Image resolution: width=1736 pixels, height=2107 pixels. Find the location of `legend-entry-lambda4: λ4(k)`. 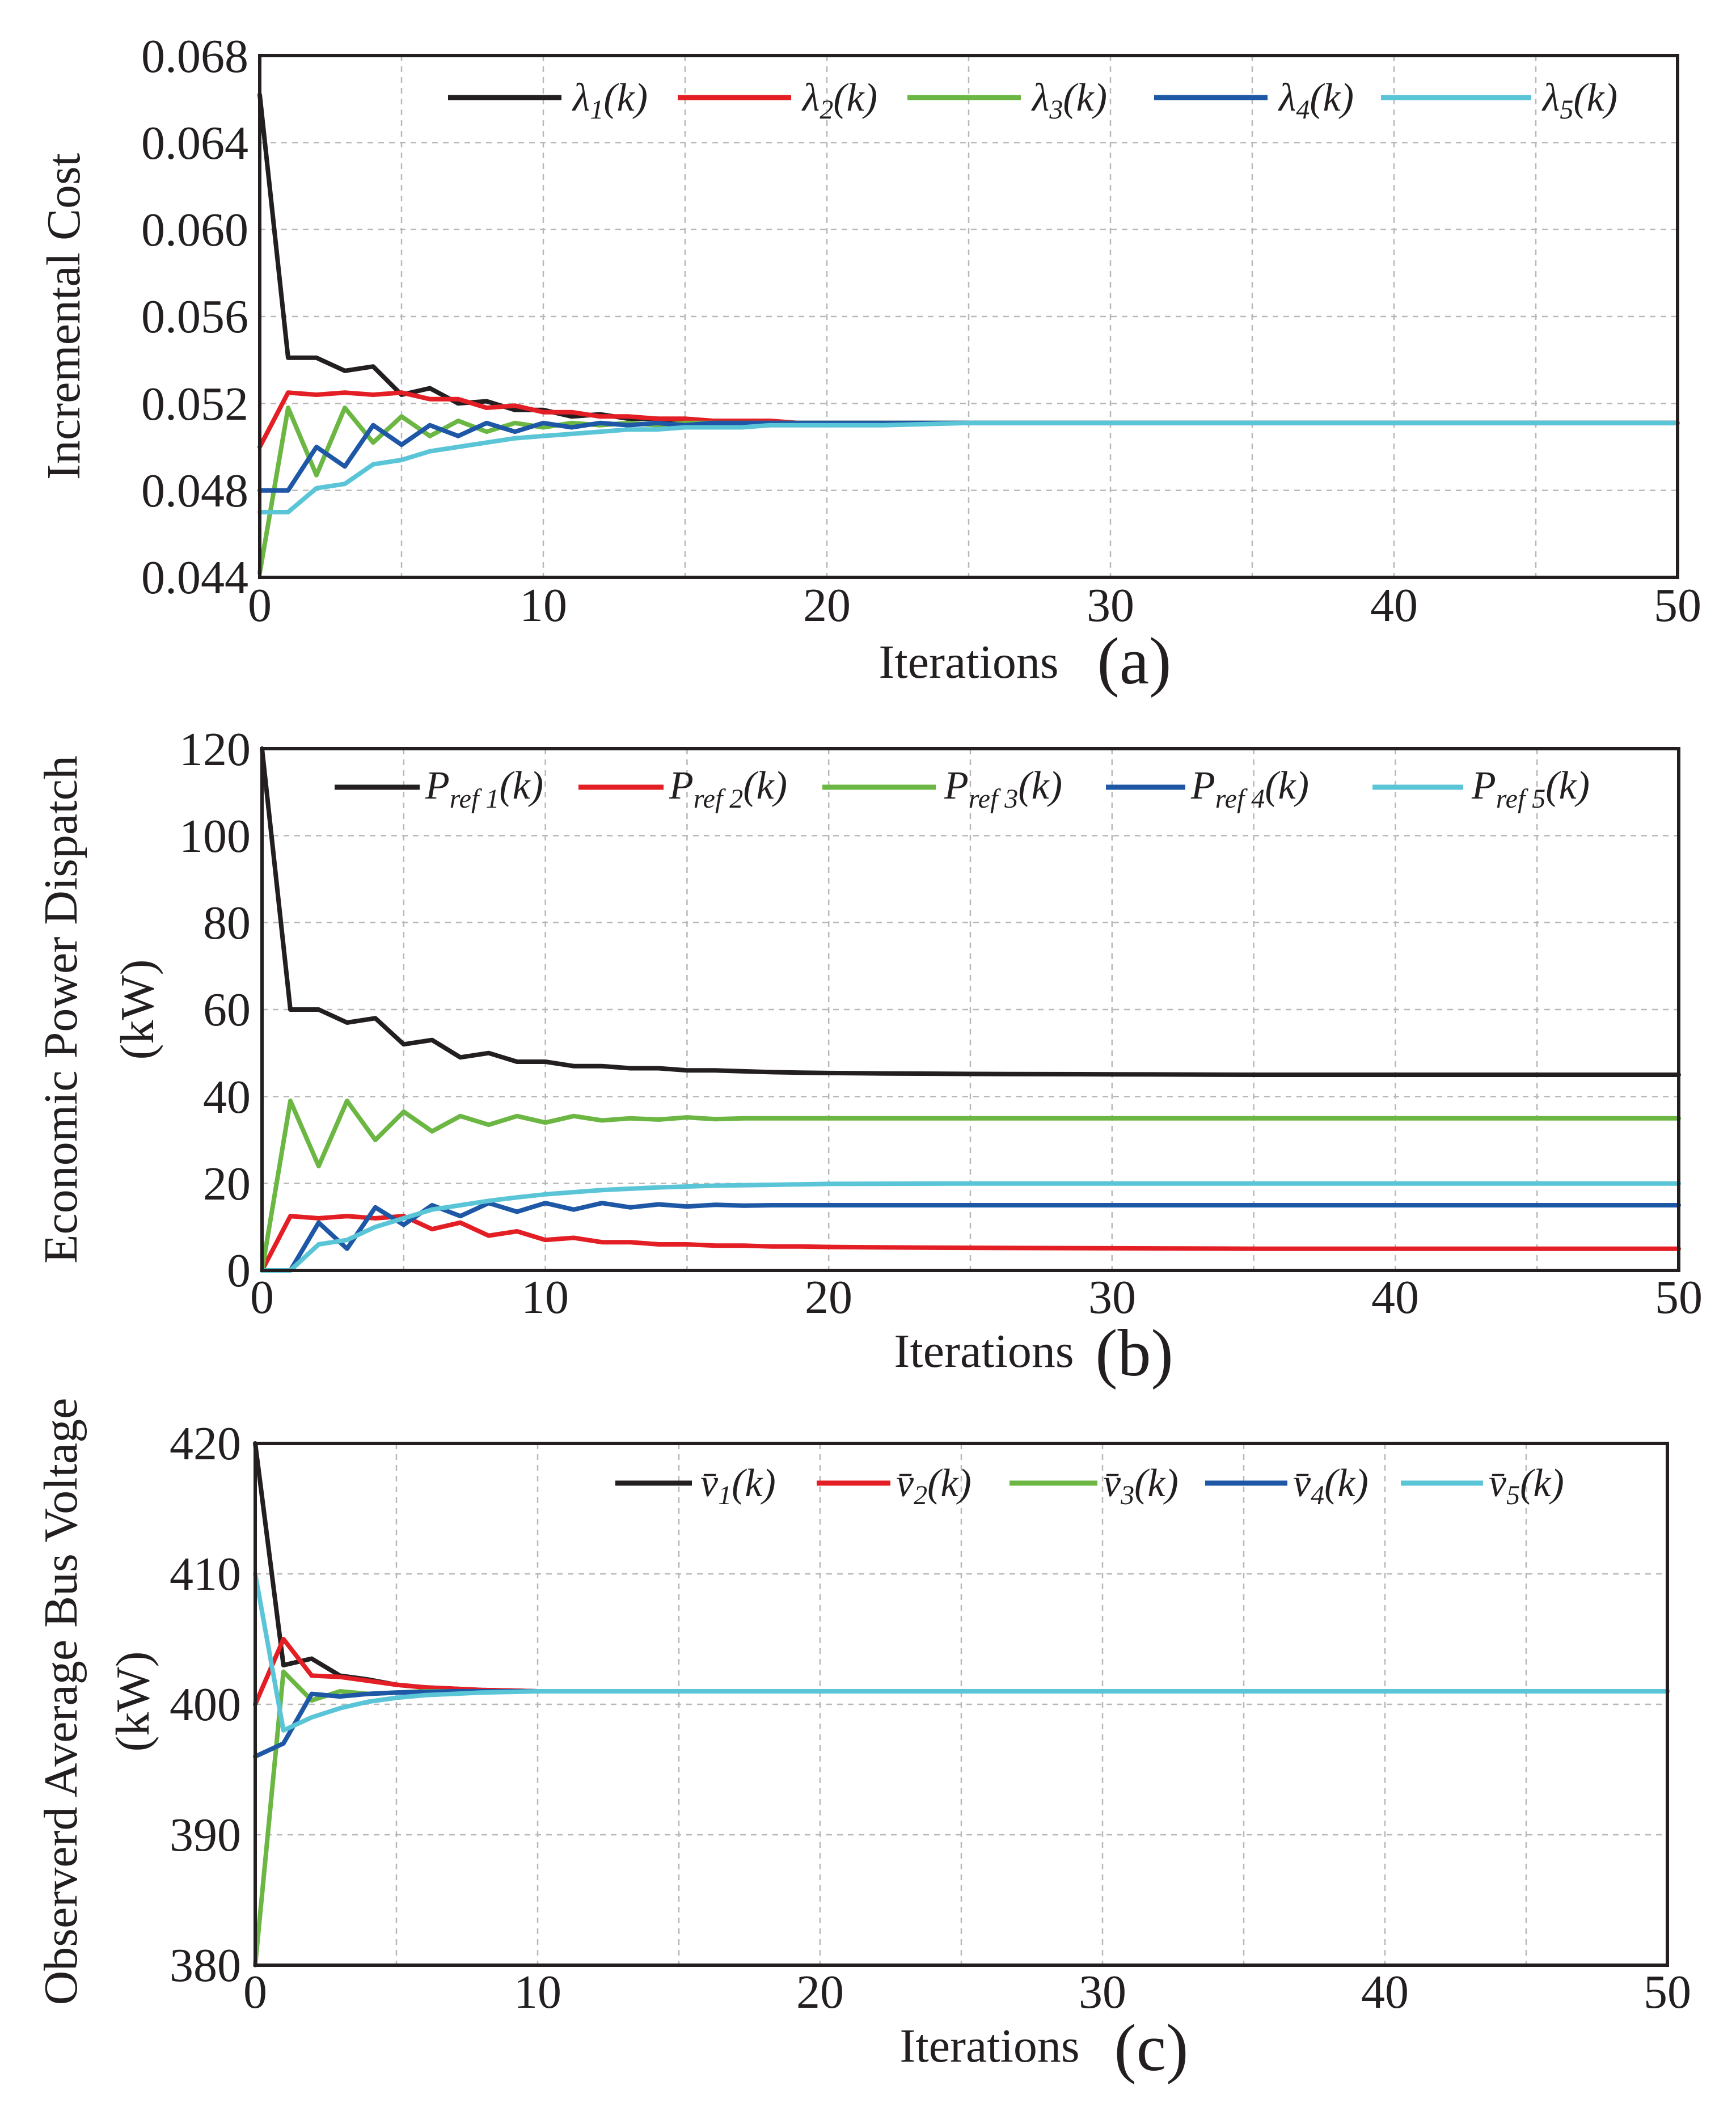

legend-entry-lambda4: λ4(k) is located at coordinates (1316, 100).